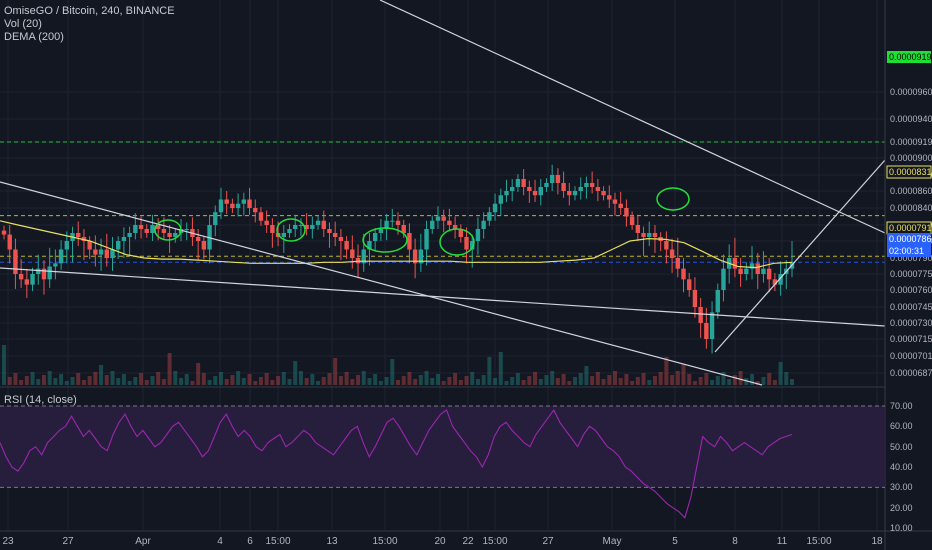 The image size is (932, 550). I want to click on x-tick-label: 8, so click(735, 541).